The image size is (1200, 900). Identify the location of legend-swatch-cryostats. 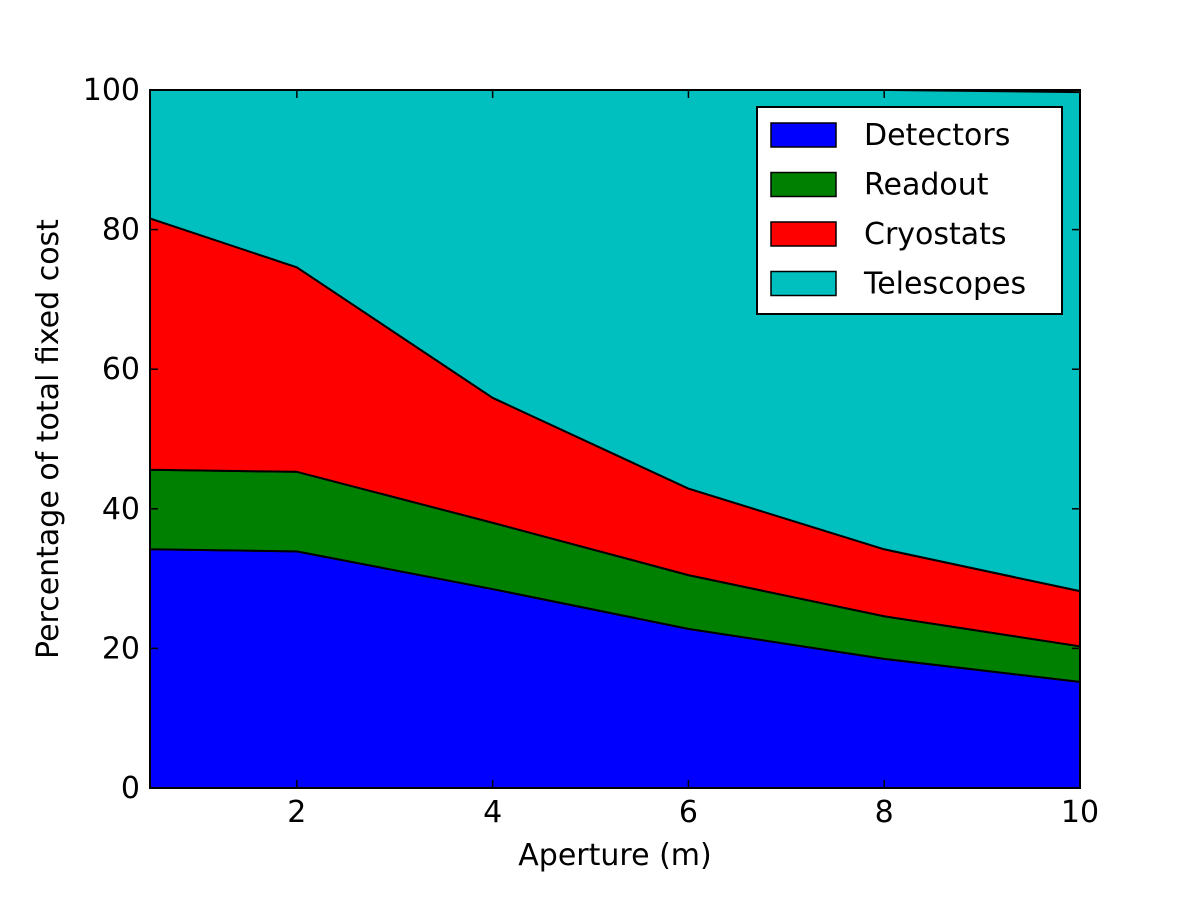
(803, 234).